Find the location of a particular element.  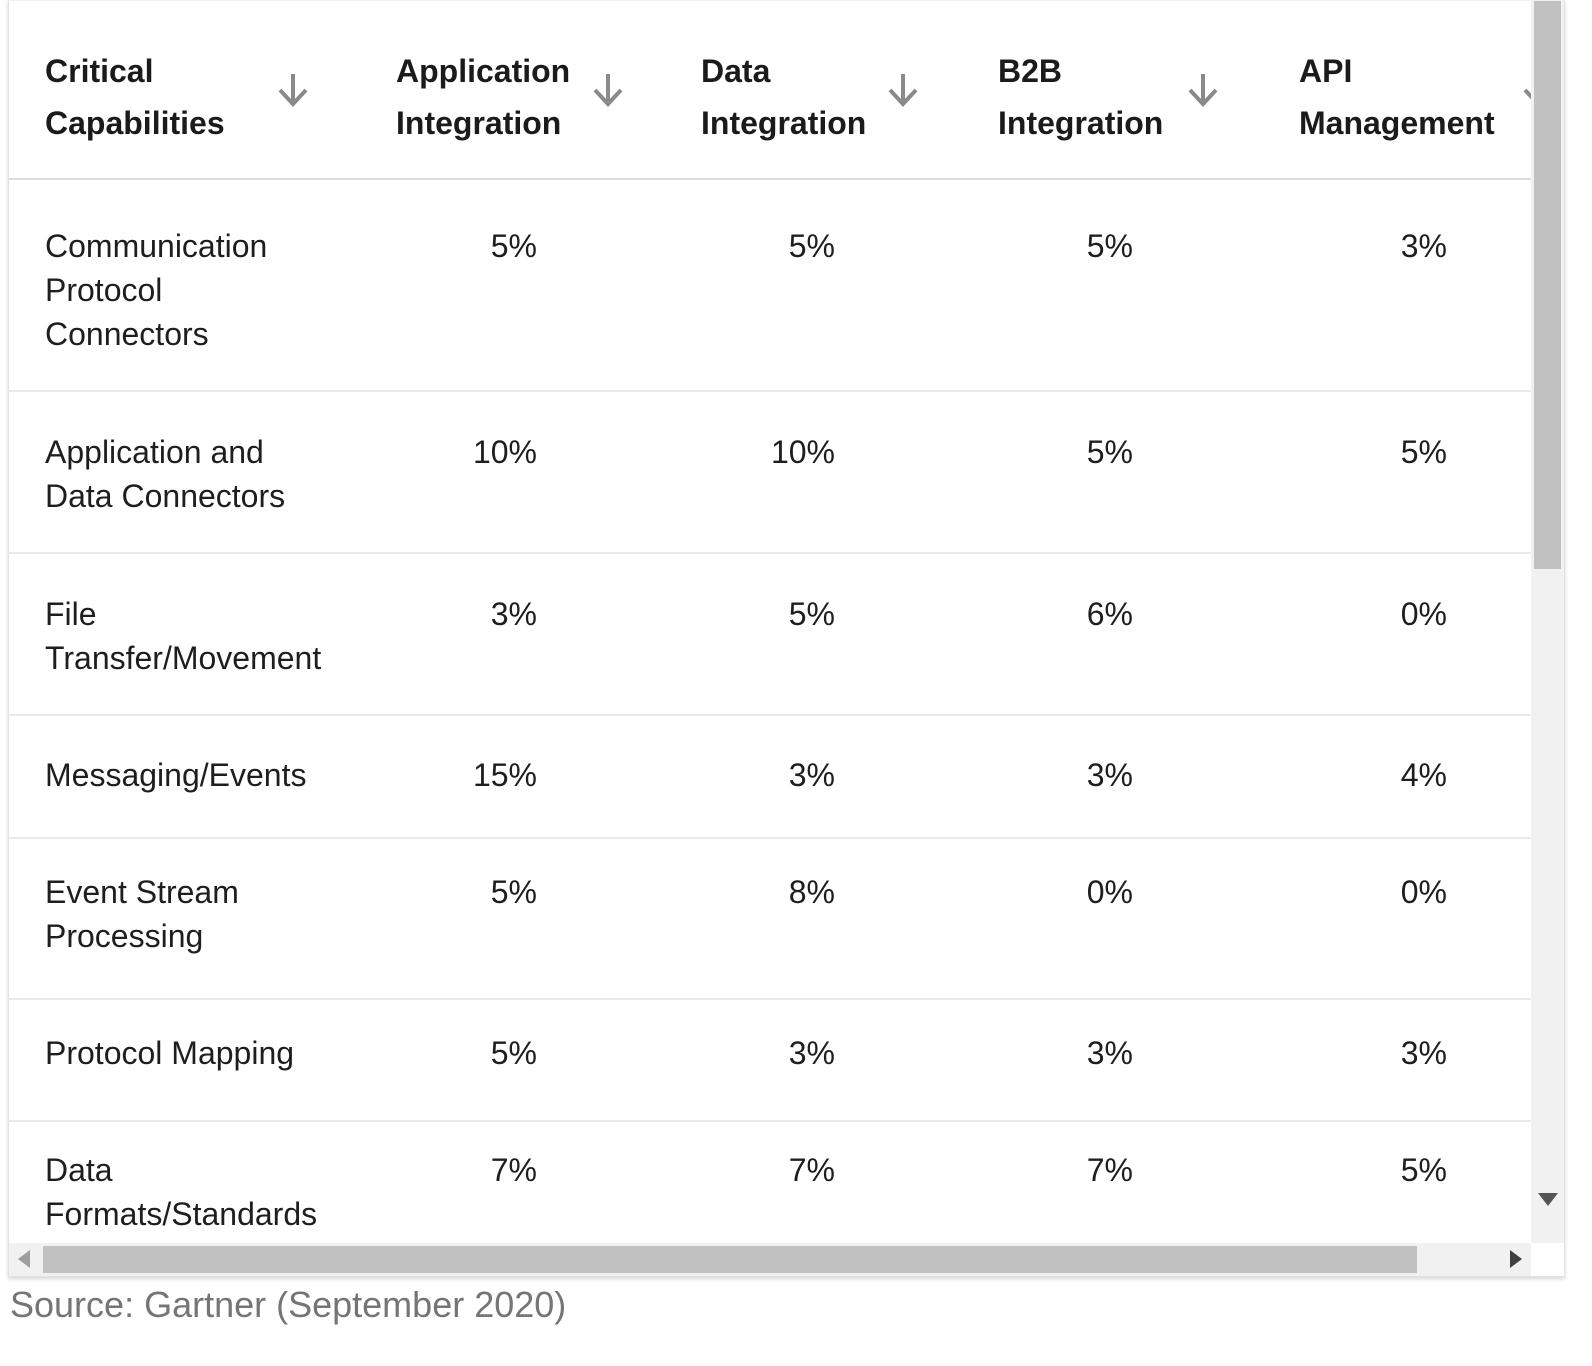

column-header-data-integration: Data Integration is located at coordinates (784, 97).